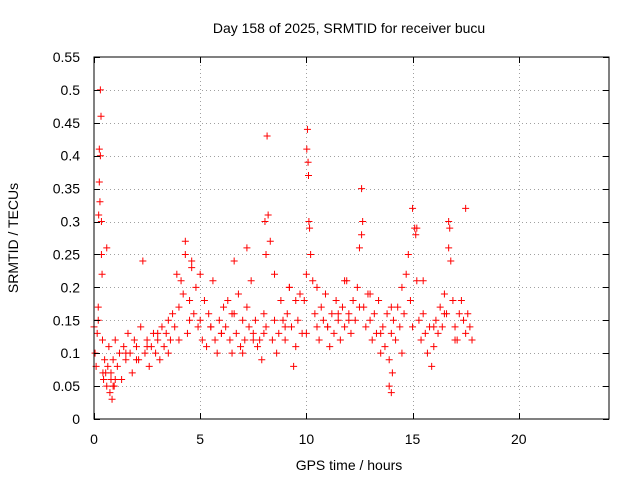  What do you see at coordinates (66, 238) in the screenshot?
I see `y-tick-labels: 0 0.05 0.1 0.15 0.2 0.25 0.3 0.35 0.4 0.45 0.5 0.55` at bounding box center [66, 238].